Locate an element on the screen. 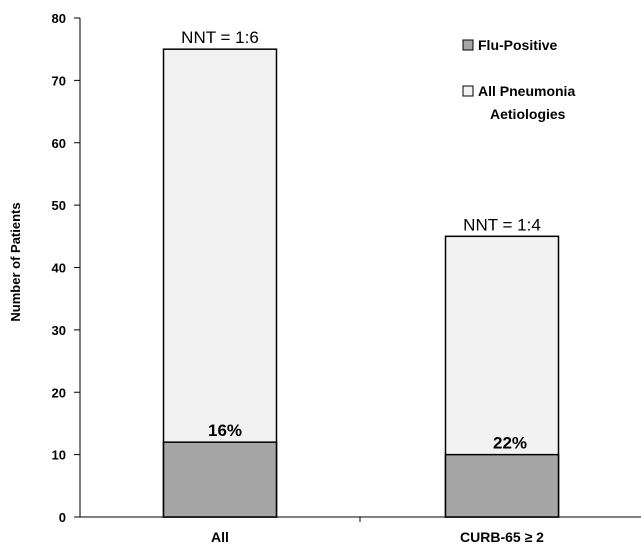 Image resolution: width=641 pixels, height=549 pixels. x-tick-labels: All CURB-65 ≥ 2 is located at coordinates (377, 537).